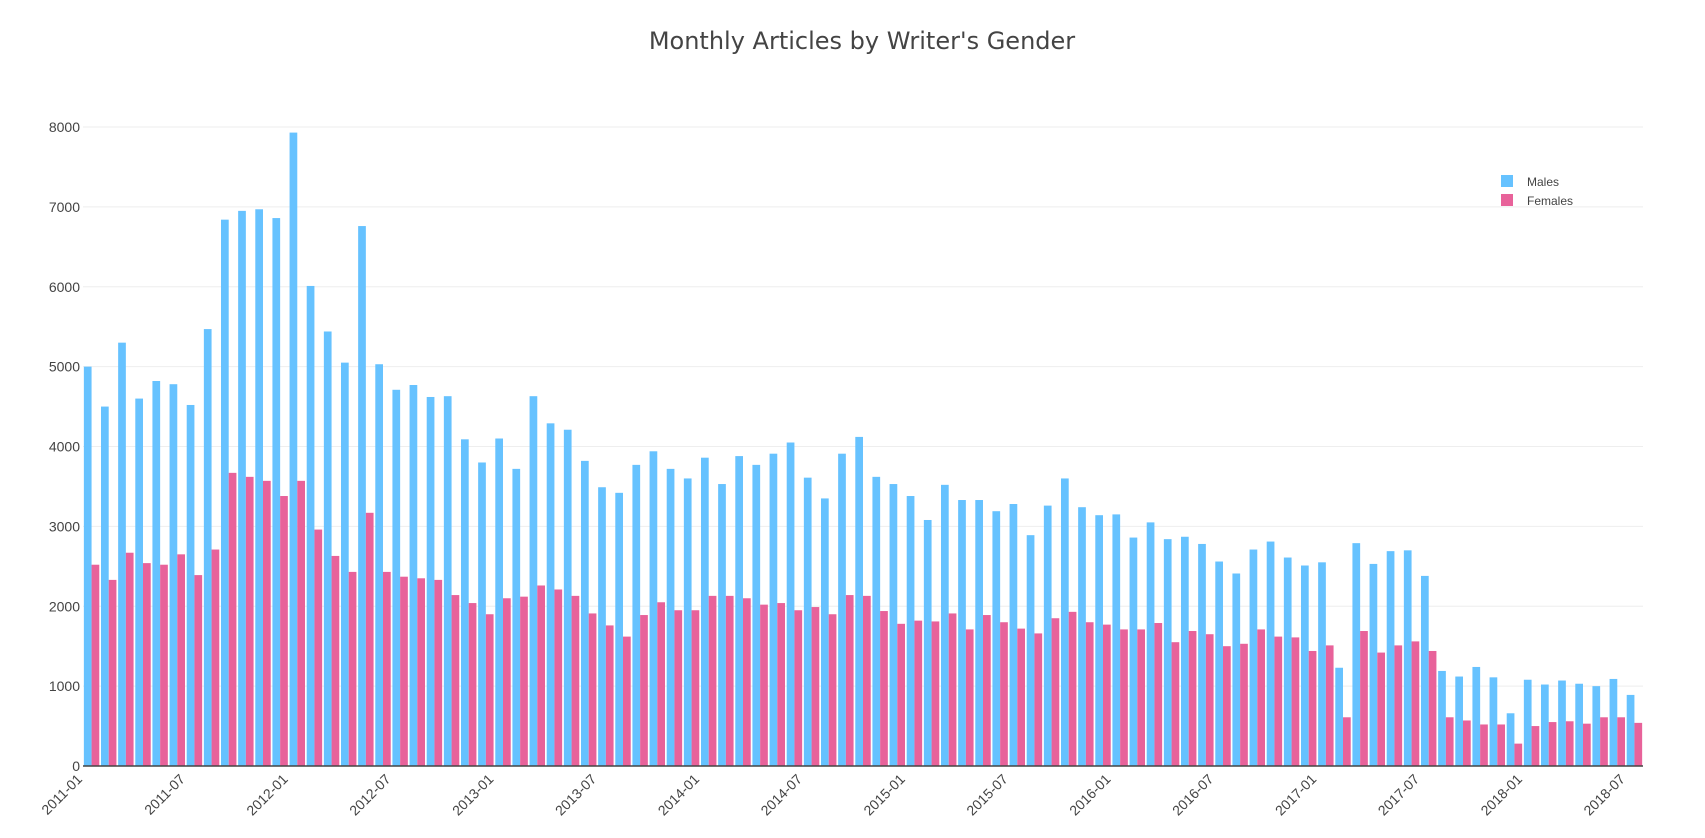 This screenshot has width=1705, height=838. Describe the element at coordinates (1550, 201) in the screenshot. I see `legend-label-females: Females` at that location.